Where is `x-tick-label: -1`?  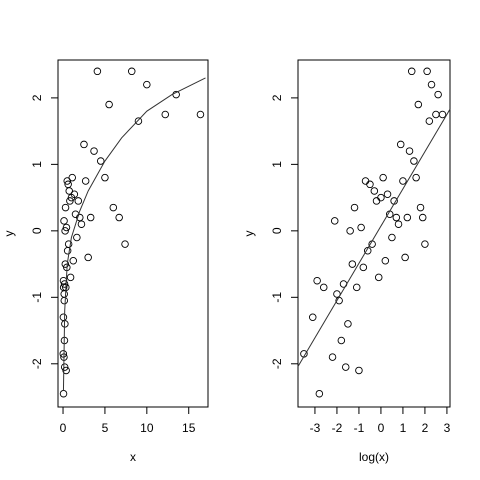
x-tick-label: -1 is located at coordinates (359, 428).